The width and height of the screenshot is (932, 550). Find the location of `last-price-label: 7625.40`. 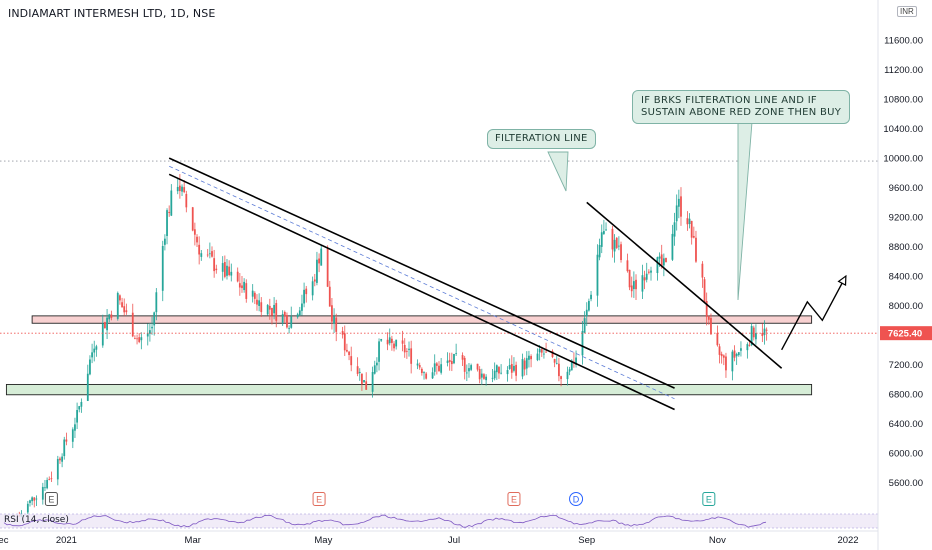

last-price-label: 7625.40 is located at coordinates (905, 334).